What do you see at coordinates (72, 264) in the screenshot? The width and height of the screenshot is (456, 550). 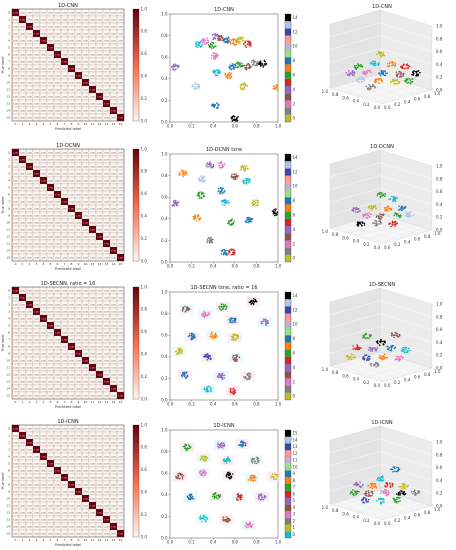 I see `heatmap-xtick: 8` at bounding box center [72, 264].